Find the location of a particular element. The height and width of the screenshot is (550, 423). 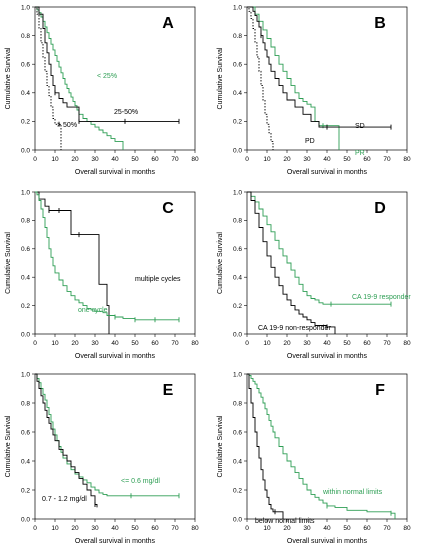

series-annotation: PD is located at coordinates (310, 141).